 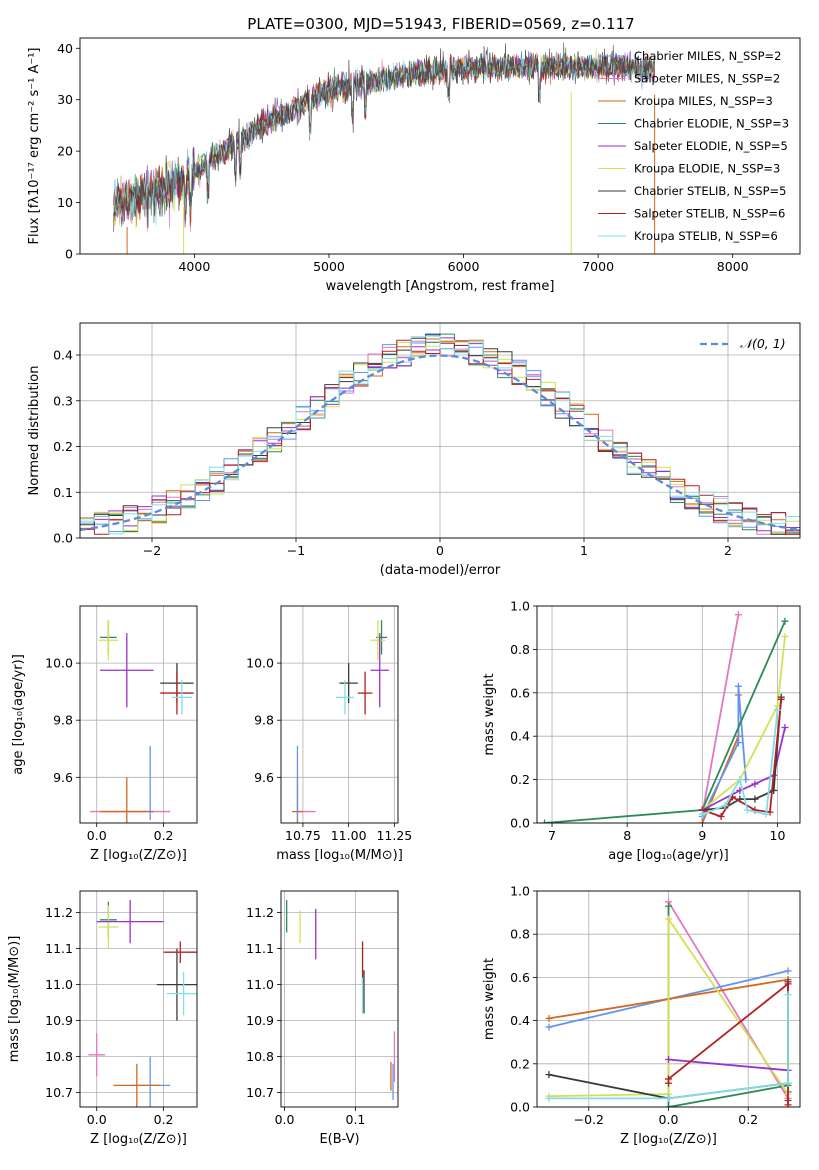 What do you see at coordinates (520, 606) in the screenshot?
I see `y-tick-label: 1.0` at bounding box center [520, 606].